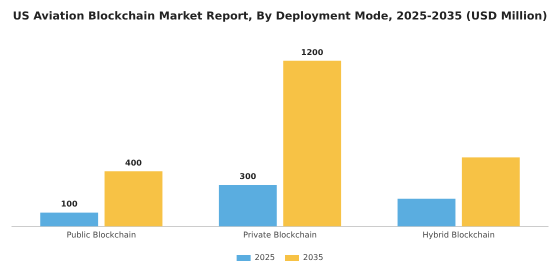 The image size is (560, 280). Describe the element at coordinates (458, 235) in the screenshot. I see `x-tick-label: Hybrid Blockchain` at that location.